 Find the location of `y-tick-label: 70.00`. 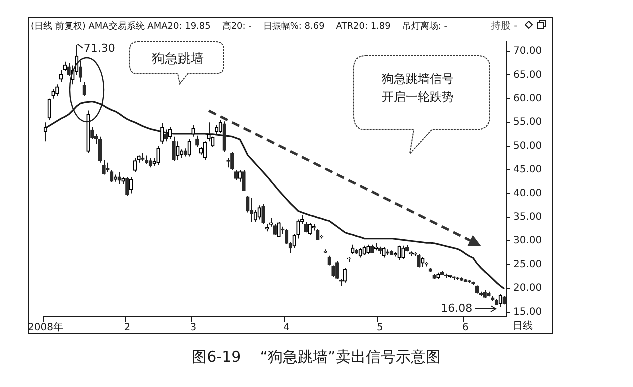

y-tick-label: 70.00 is located at coordinates (528, 52).